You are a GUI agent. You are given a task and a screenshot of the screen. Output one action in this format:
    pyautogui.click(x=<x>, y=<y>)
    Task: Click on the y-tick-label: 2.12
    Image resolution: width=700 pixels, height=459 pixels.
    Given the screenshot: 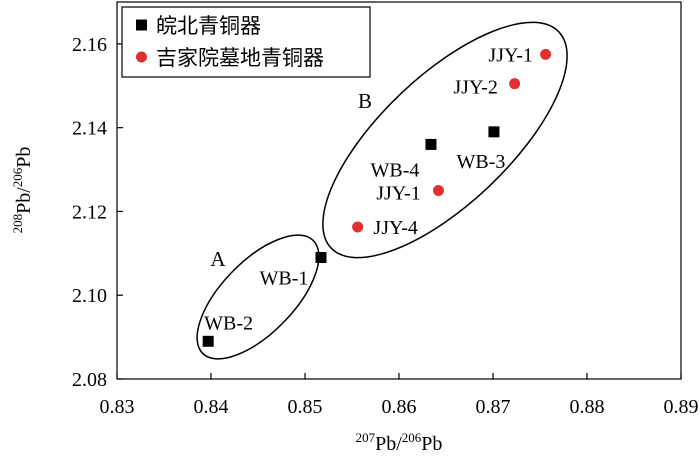 What is the action you would take?
    pyautogui.click(x=89, y=212)
    